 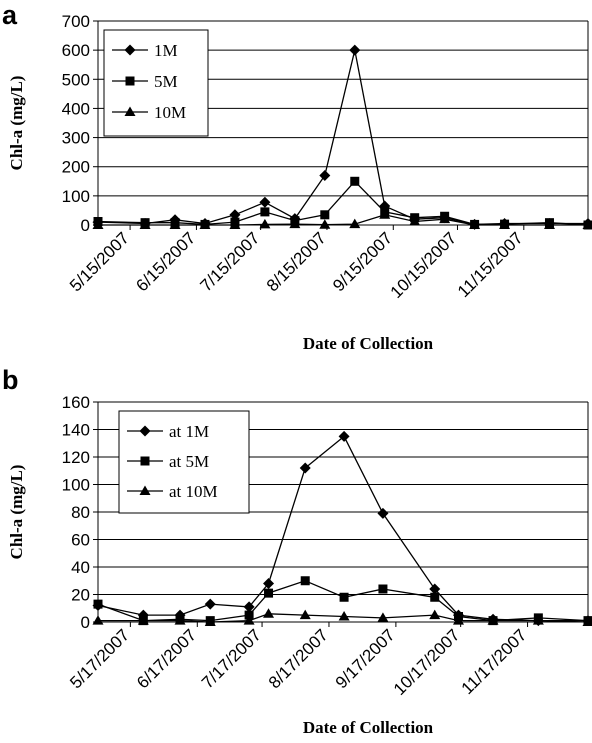 What do you see at coordinates (76, 167) in the screenshot?
I see `y-tick-label: 200` at bounding box center [76, 167].